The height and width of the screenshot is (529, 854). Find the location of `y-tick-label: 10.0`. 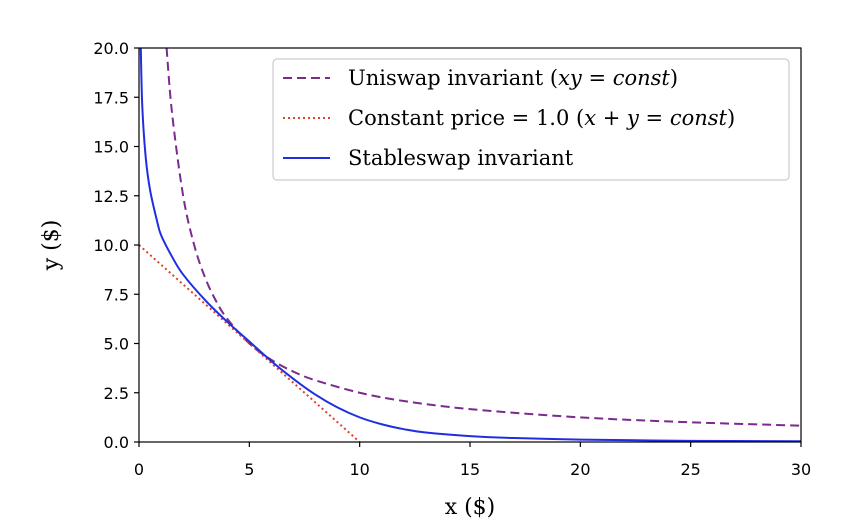

y-tick-label: 10.0 is located at coordinates (111, 245).